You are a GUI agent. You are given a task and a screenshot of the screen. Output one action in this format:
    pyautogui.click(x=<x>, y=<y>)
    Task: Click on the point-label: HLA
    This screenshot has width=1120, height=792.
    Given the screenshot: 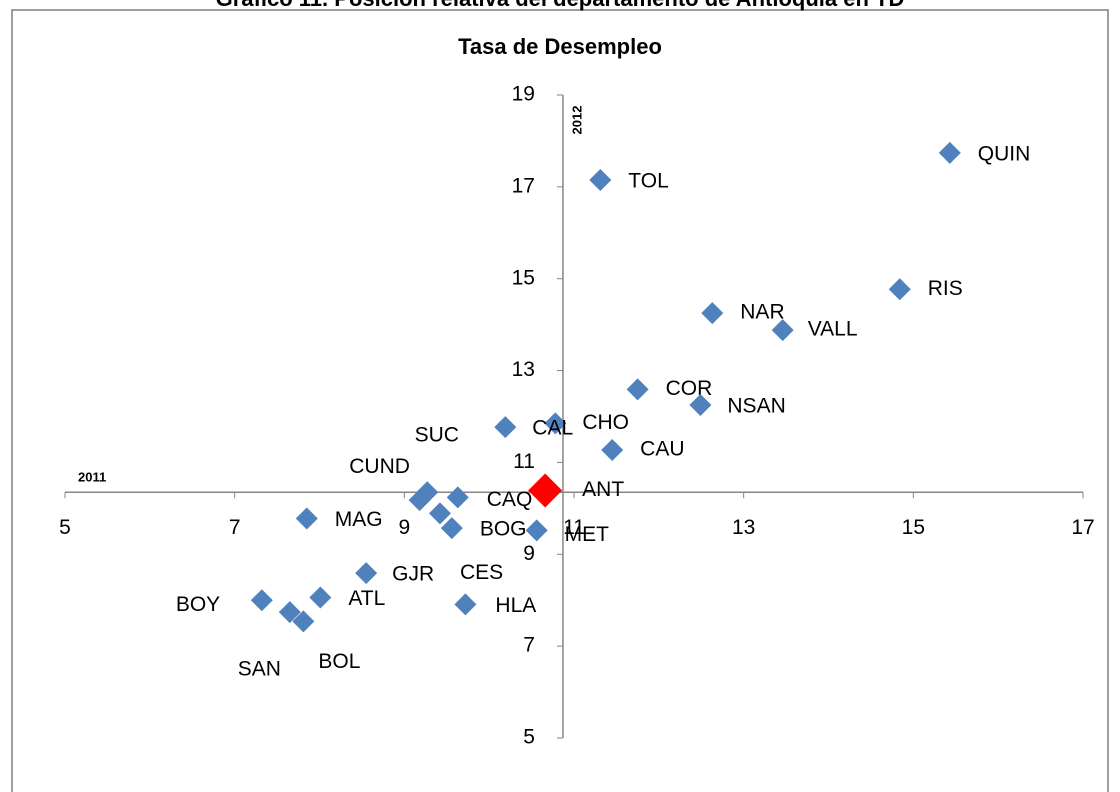 What is the action you would take?
    pyautogui.click(x=515, y=605)
    